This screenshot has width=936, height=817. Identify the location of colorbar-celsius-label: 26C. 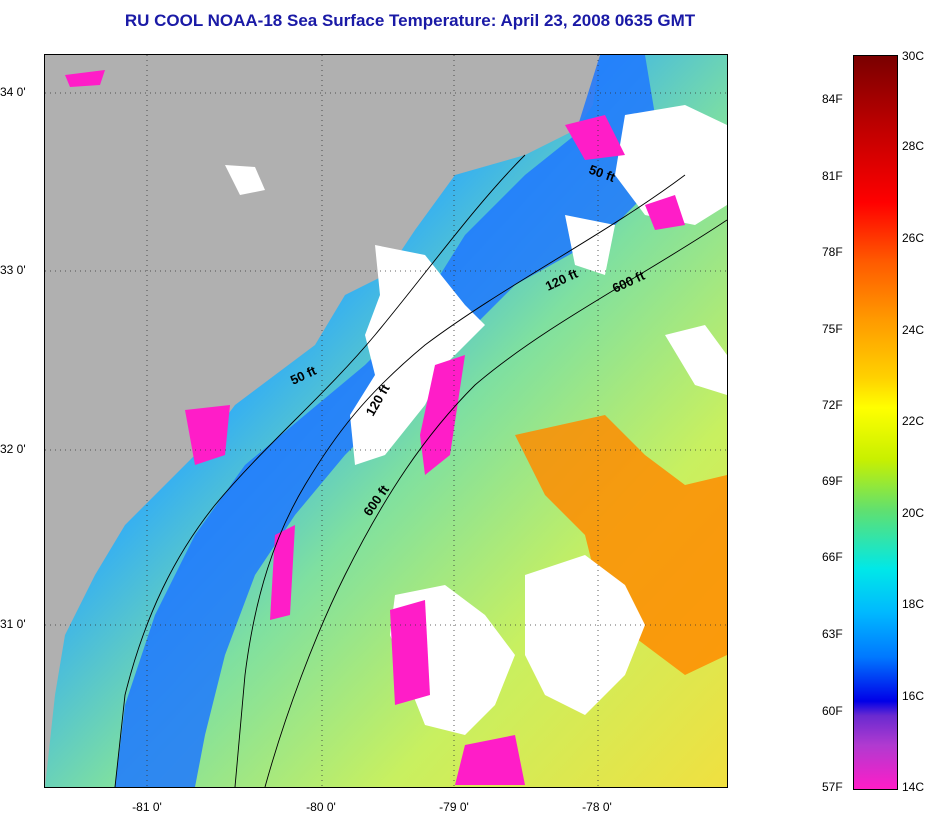
(913, 238).